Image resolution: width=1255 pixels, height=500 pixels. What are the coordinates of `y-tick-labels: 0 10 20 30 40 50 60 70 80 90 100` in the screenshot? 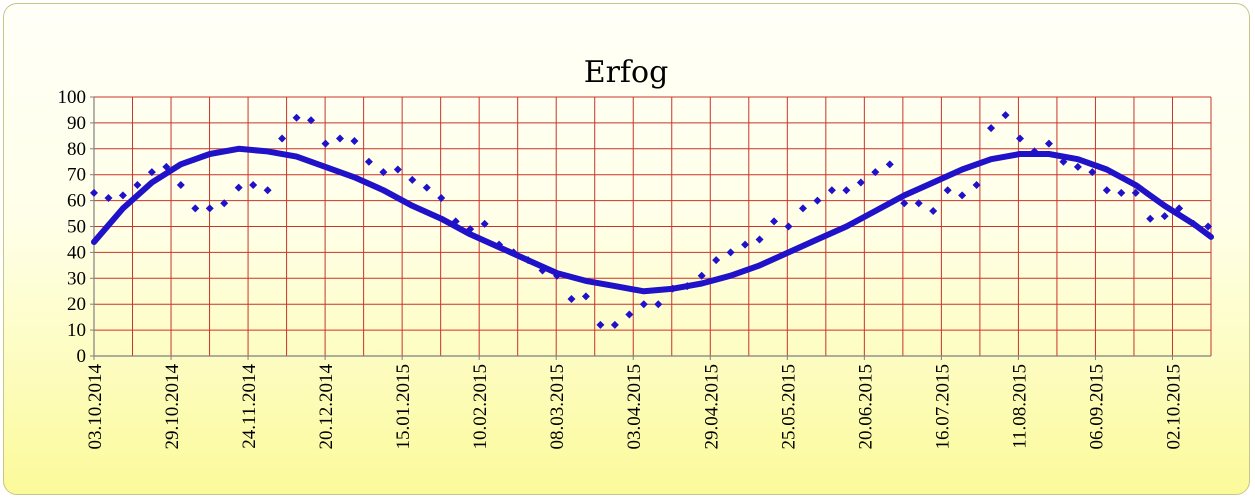 It's located at (76, 227).